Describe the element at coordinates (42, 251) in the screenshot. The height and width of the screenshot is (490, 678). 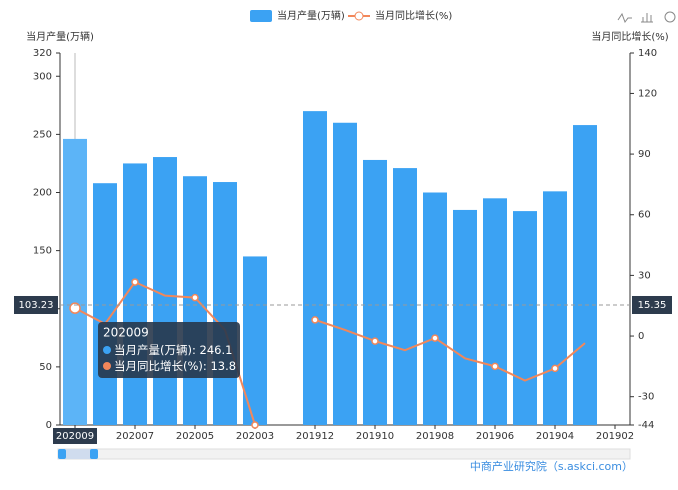
I see `y-tick-label: 150` at that location.